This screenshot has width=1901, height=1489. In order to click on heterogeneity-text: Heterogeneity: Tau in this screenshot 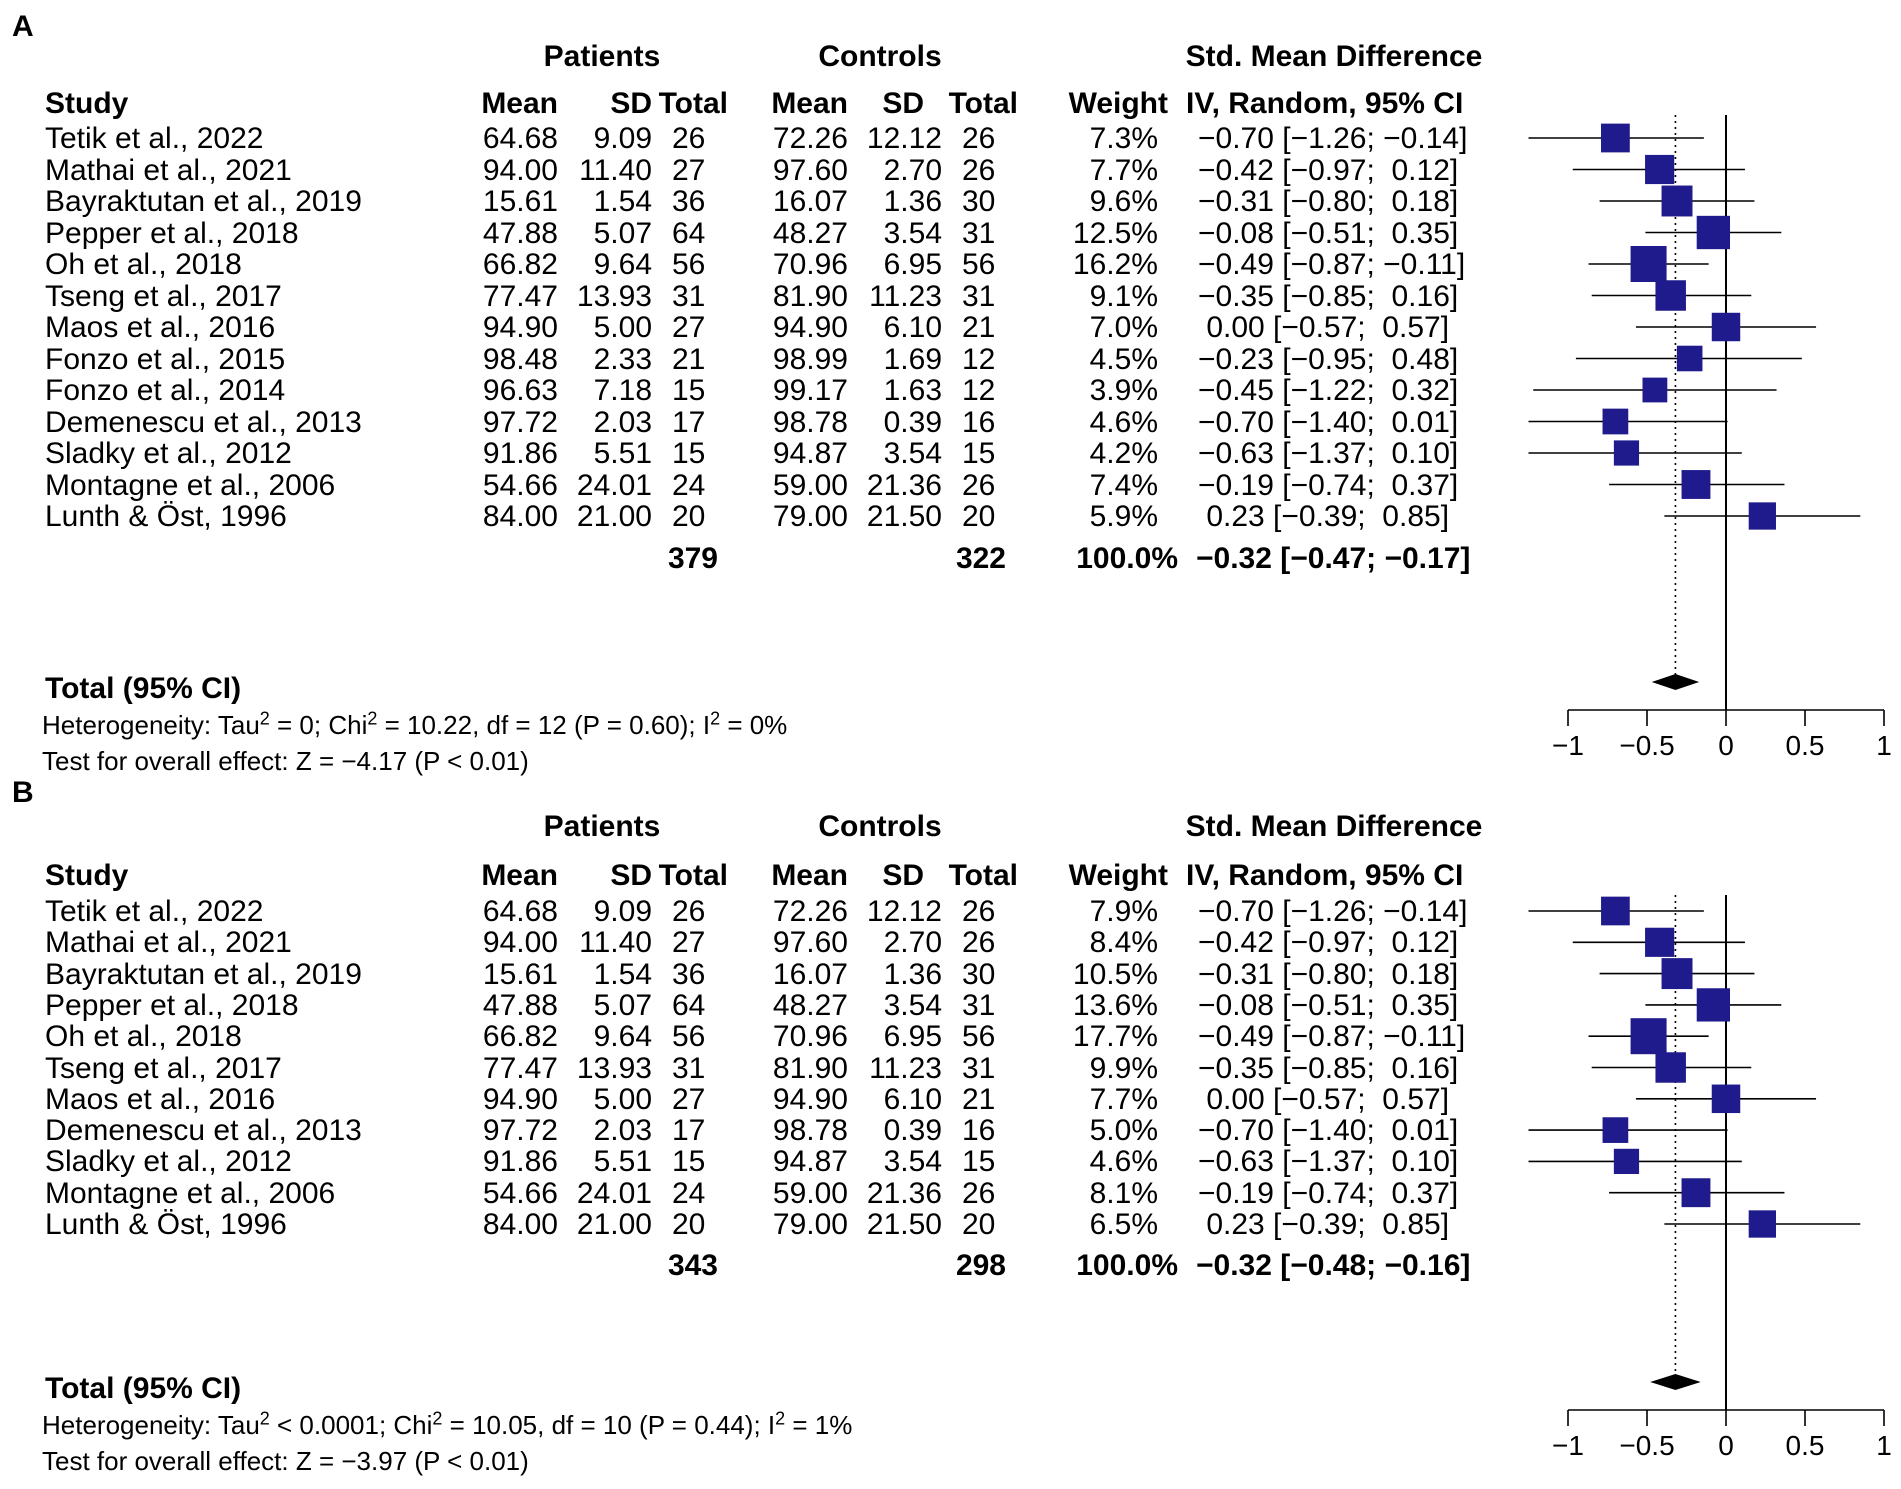, I will do `click(151, 725)`.